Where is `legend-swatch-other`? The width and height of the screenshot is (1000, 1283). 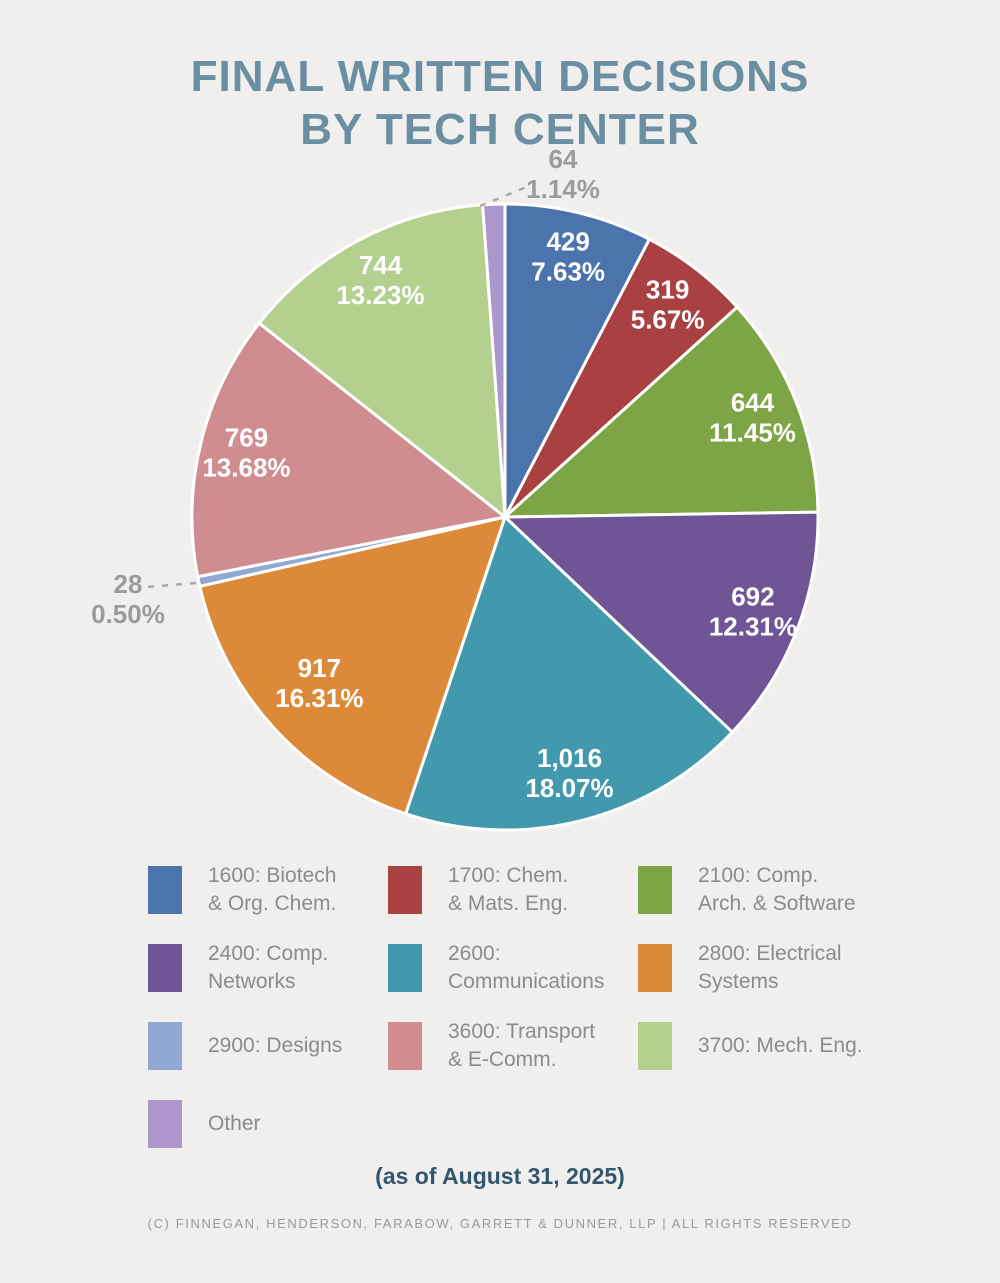
legend-swatch-other is located at coordinates (165, 1124).